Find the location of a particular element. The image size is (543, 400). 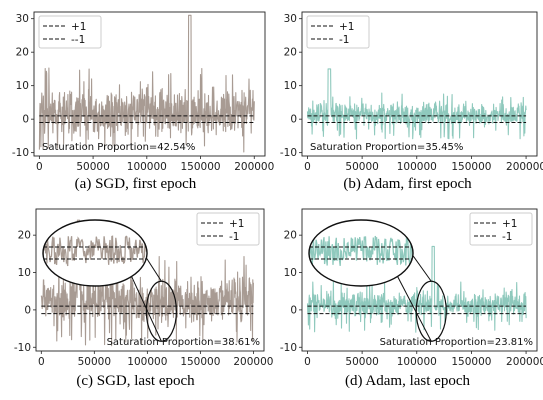

caption-adam-last-epoch: (d) Adam, last epoch is located at coordinates (407, 381).